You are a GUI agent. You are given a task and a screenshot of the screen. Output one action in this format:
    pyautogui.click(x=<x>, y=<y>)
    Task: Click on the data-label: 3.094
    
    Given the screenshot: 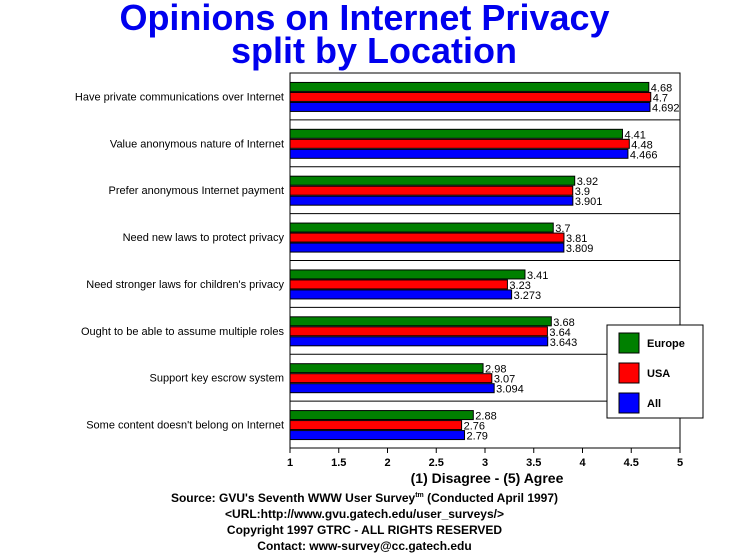 What is the action you would take?
    pyautogui.click(x=510, y=390)
    